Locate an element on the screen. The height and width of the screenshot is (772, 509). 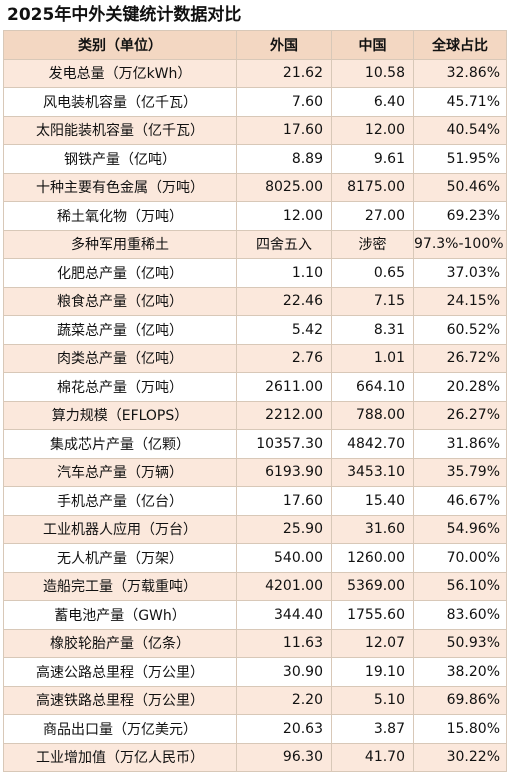
row-category-cell: 蔬菜总产量（亿吨） is located at coordinates (120, 330).